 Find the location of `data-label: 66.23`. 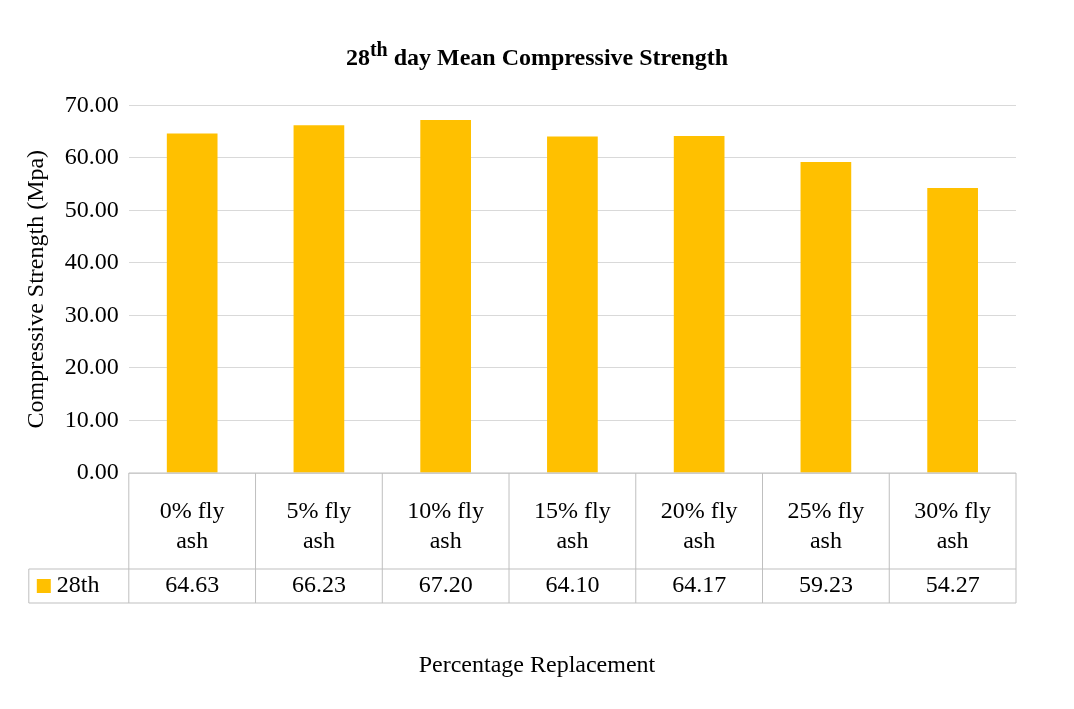

data-label: 66.23 is located at coordinates (318, 584).